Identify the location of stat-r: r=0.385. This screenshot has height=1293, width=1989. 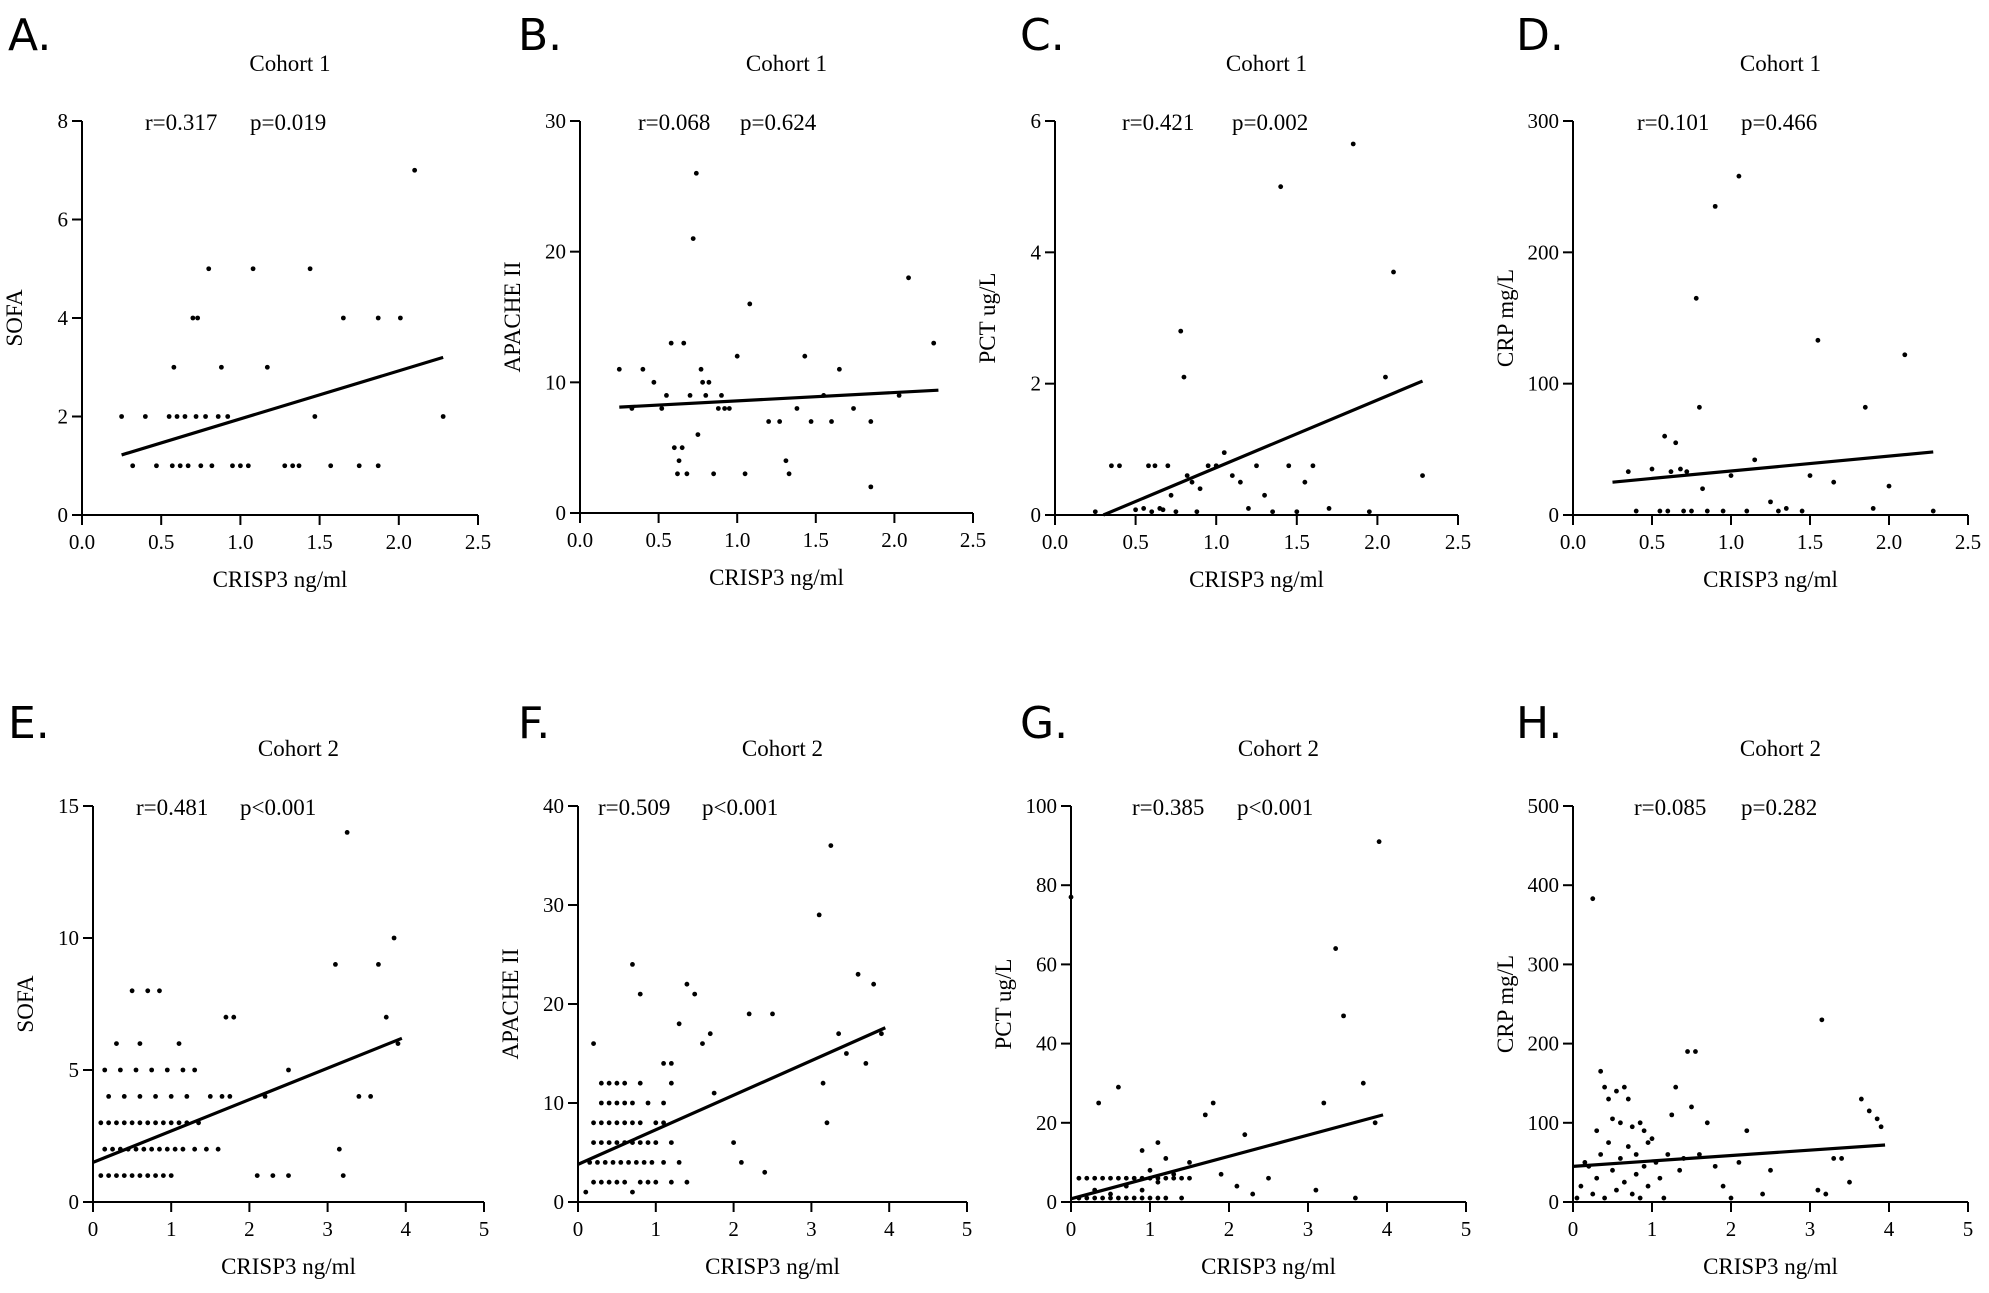
(1168, 807).